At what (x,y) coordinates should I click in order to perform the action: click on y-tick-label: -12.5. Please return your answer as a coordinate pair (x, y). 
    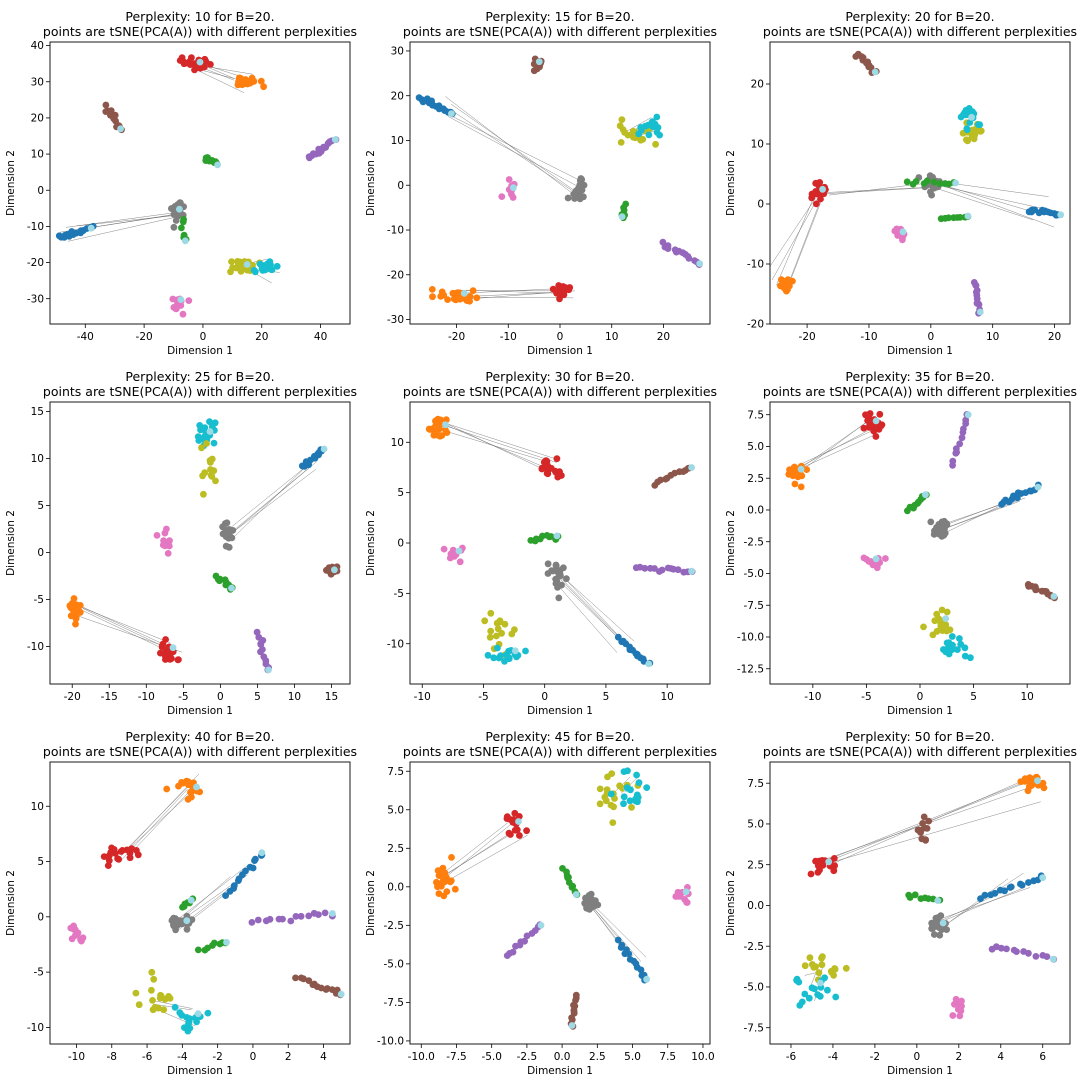
    Looking at the image, I should click on (750, 669).